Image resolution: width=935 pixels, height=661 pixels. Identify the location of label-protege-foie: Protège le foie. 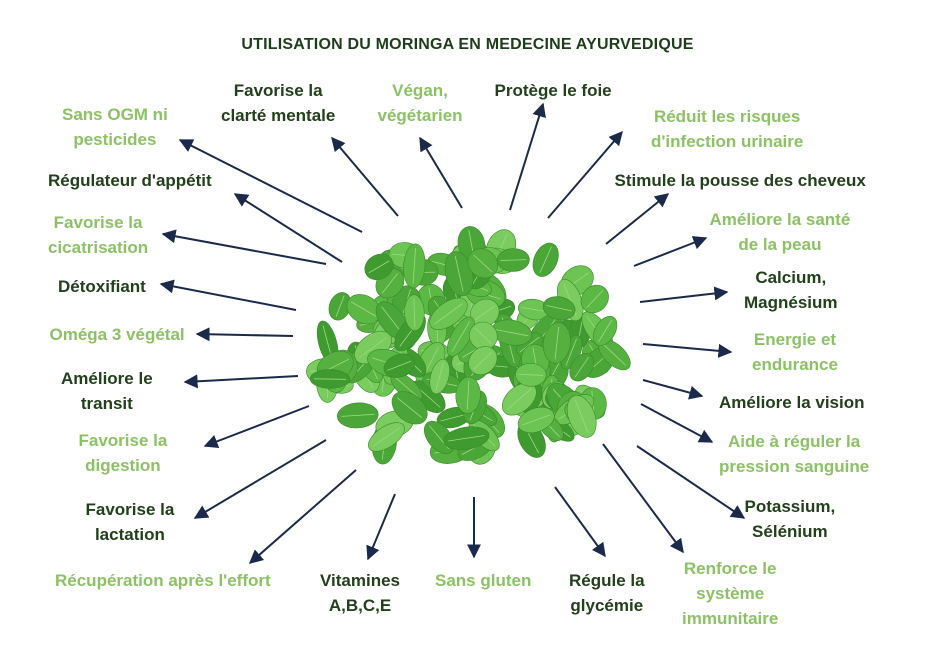
(553, 90).